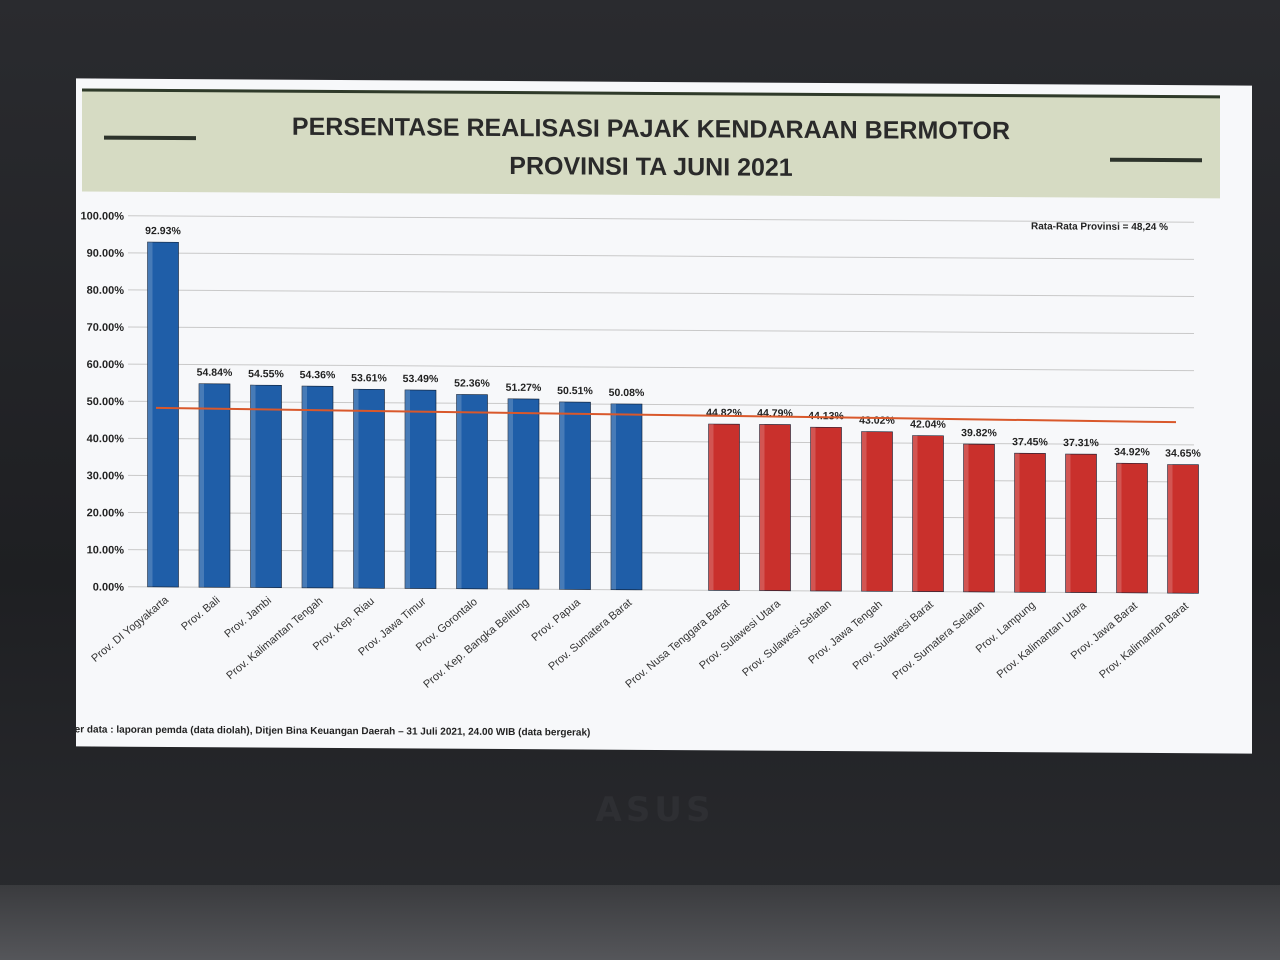 The height and width of the screenshot is (960, 1280). Describe the element at coordinates (524, 388) in the screenshot. I see `data-label: 51.27%` at that location.